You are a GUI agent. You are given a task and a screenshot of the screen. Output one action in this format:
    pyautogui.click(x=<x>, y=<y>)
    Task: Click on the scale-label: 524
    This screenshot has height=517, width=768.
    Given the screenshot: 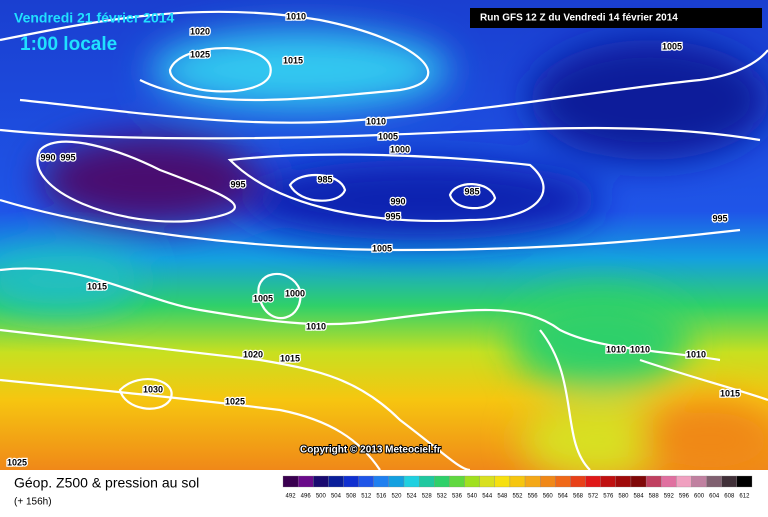 What is the action you would take?
    pyautogui.click(x=412, y=497)
    